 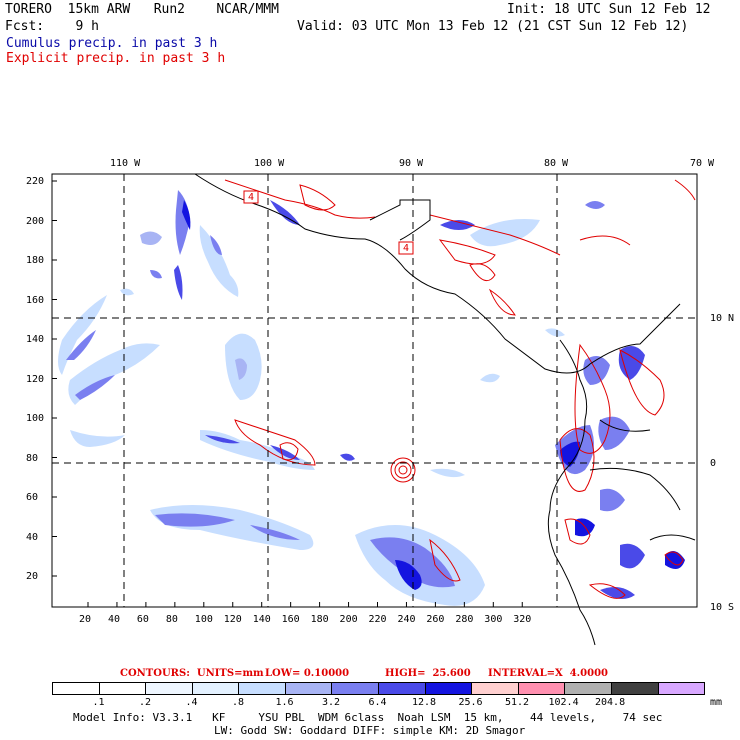 I want to click on colorbar-label: 102.4, so click(x=563, y=702).